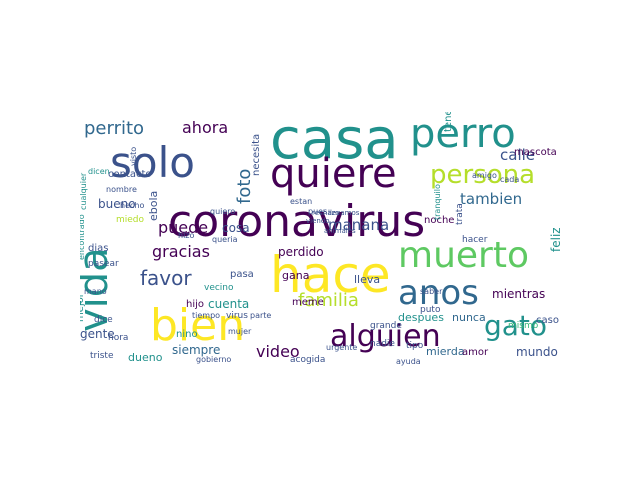  What do you see at coordinates (102, 356) in the screenshot?
I see `word-triste: triste` at bounding box center [102, 356].